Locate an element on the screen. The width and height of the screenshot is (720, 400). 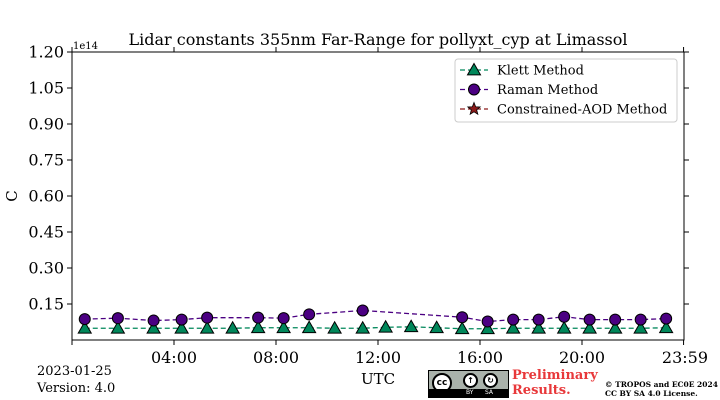
legend-label: Constrained-AOD Method is located at coordinates (582, 110).